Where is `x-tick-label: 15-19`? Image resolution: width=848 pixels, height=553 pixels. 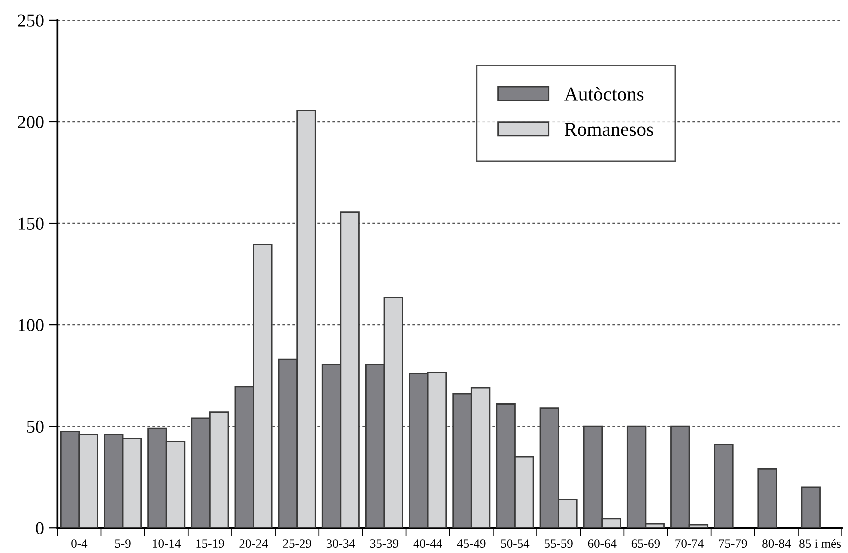
x-tick-label: 15-19 is located at coordinates (210, 544).